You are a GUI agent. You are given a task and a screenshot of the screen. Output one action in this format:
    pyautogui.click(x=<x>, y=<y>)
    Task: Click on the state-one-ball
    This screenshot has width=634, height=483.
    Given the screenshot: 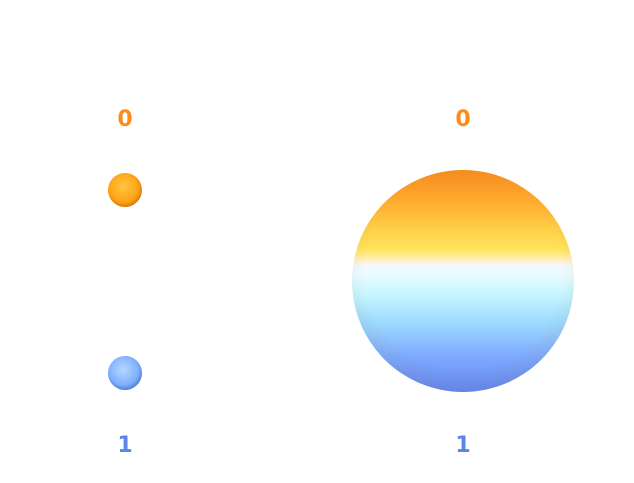 What is the action you would take?
    pyautogui.click(x=125, y=373)
    